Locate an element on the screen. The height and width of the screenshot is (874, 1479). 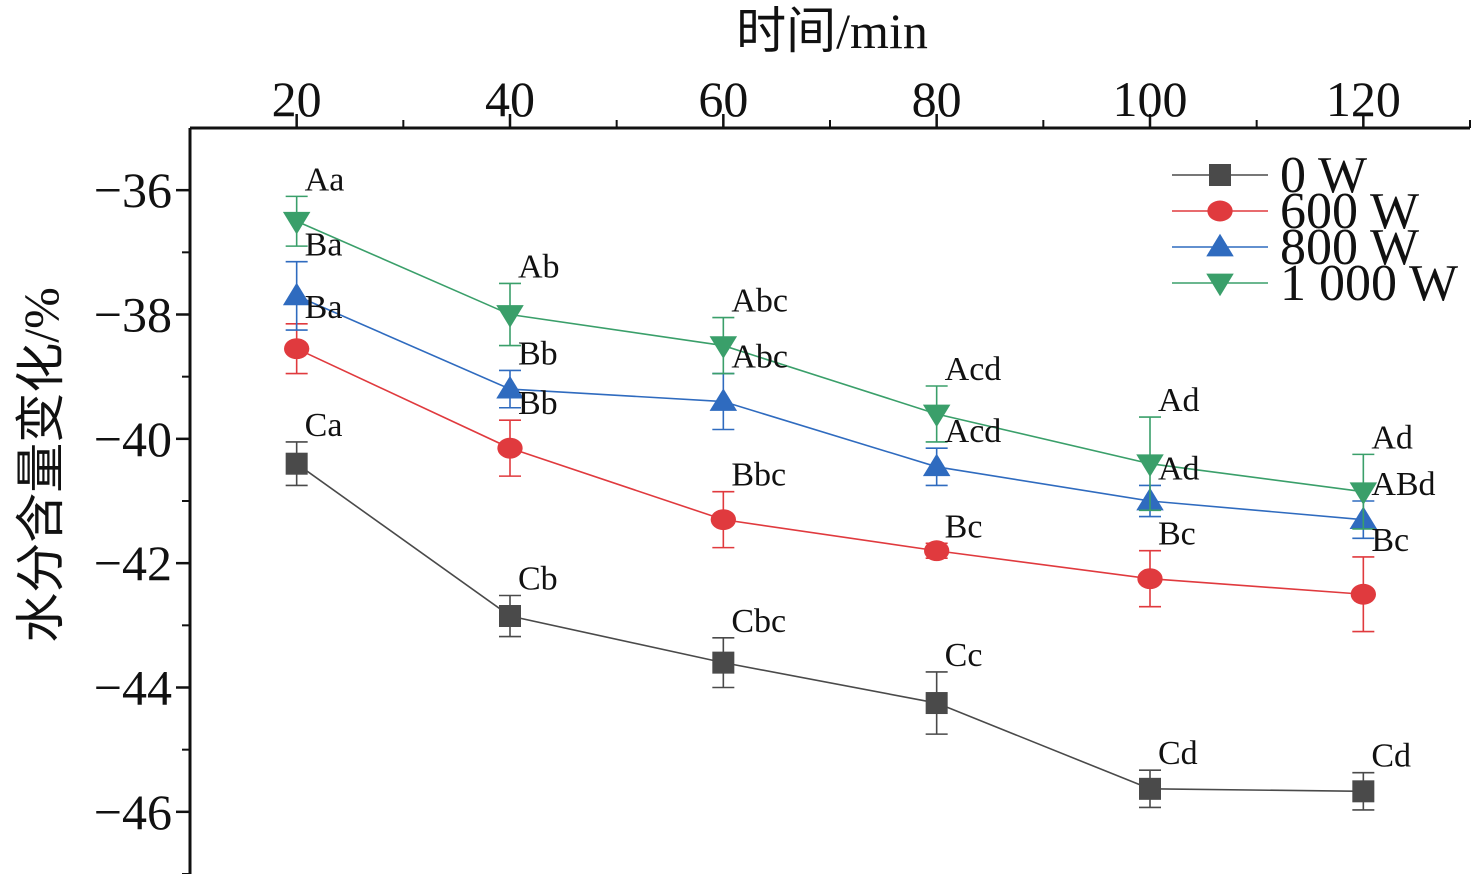
point-label: ABd is located at coordinates (1403, 484).